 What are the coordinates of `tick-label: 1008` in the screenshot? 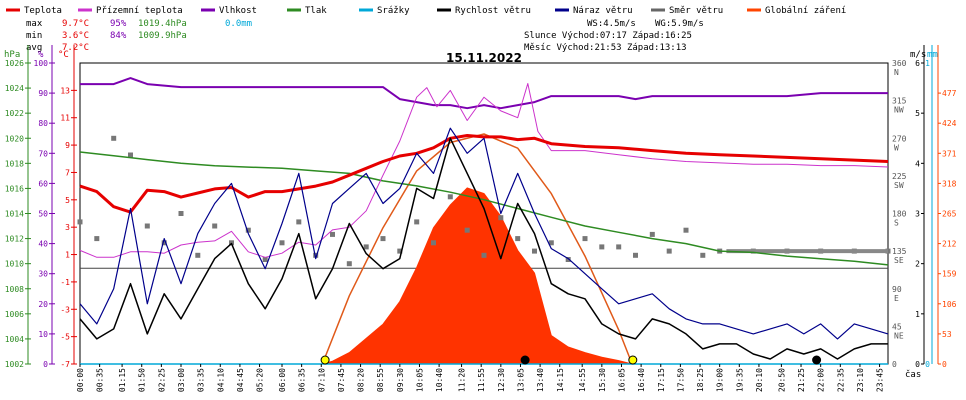 It's located at (14, 289).